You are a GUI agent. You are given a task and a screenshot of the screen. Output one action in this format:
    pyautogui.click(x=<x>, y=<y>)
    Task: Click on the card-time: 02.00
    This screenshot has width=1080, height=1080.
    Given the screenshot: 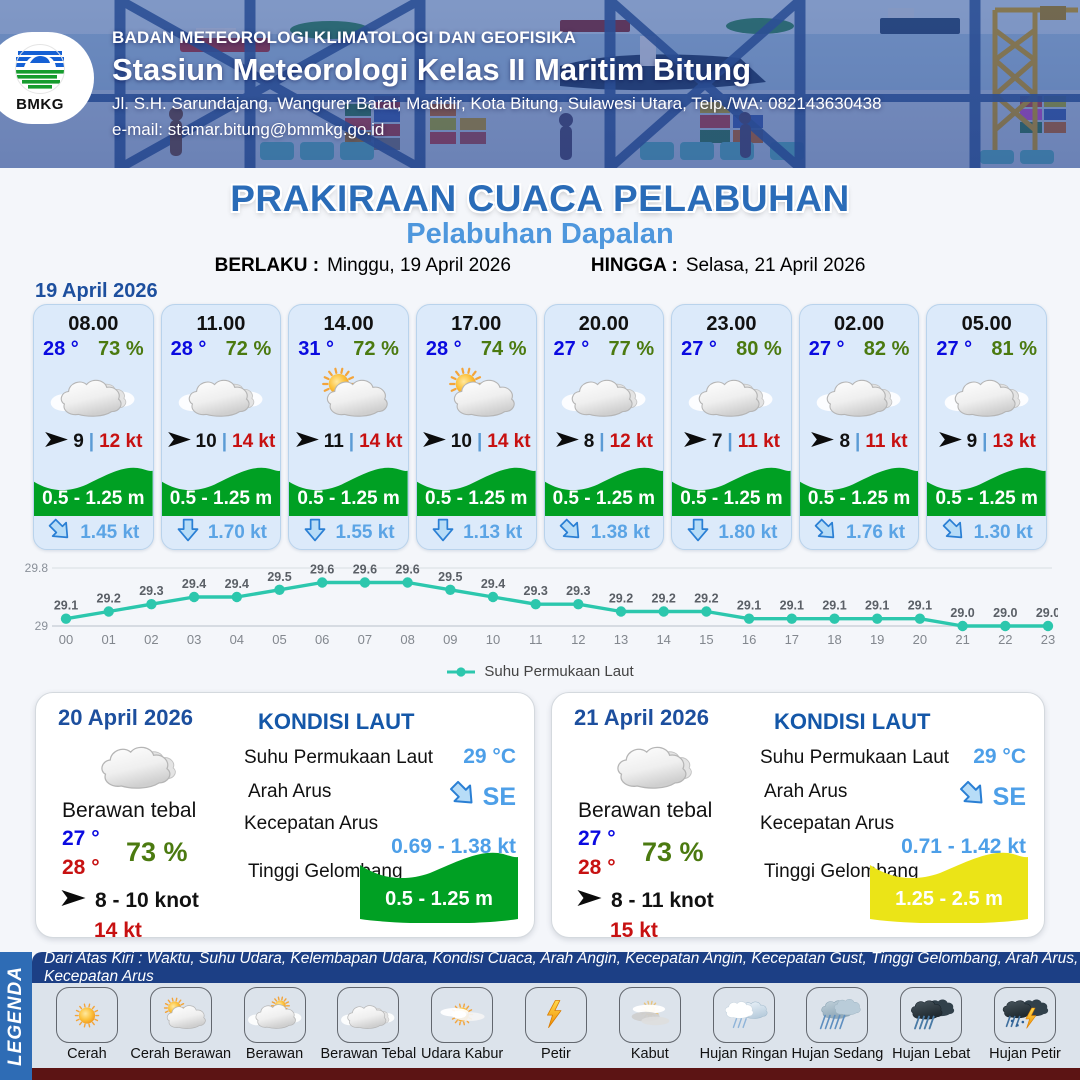 What is the action you would take?
    pyautogui.click(x=859, y=324)
    